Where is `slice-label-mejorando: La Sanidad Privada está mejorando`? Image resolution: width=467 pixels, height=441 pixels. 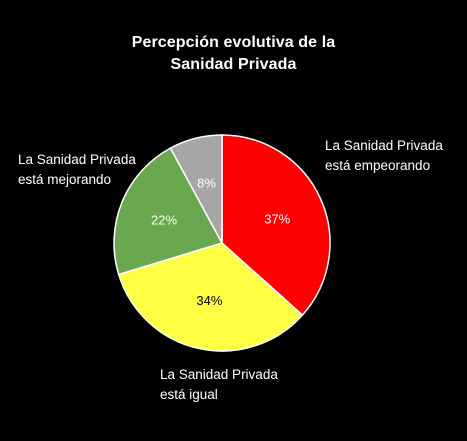 slice-label-mejorando: La Sanidad Privada está mejorando is located at coordinates (77, 170).